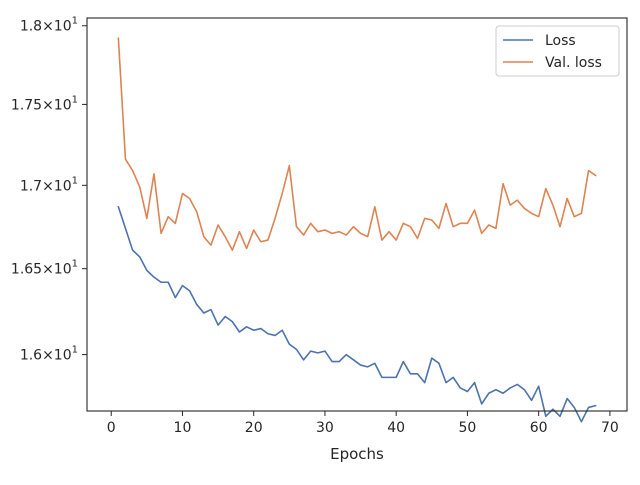 This screenshot has height=485, width=640. I want to click on x-tick-label: 30, so click(325, 428).